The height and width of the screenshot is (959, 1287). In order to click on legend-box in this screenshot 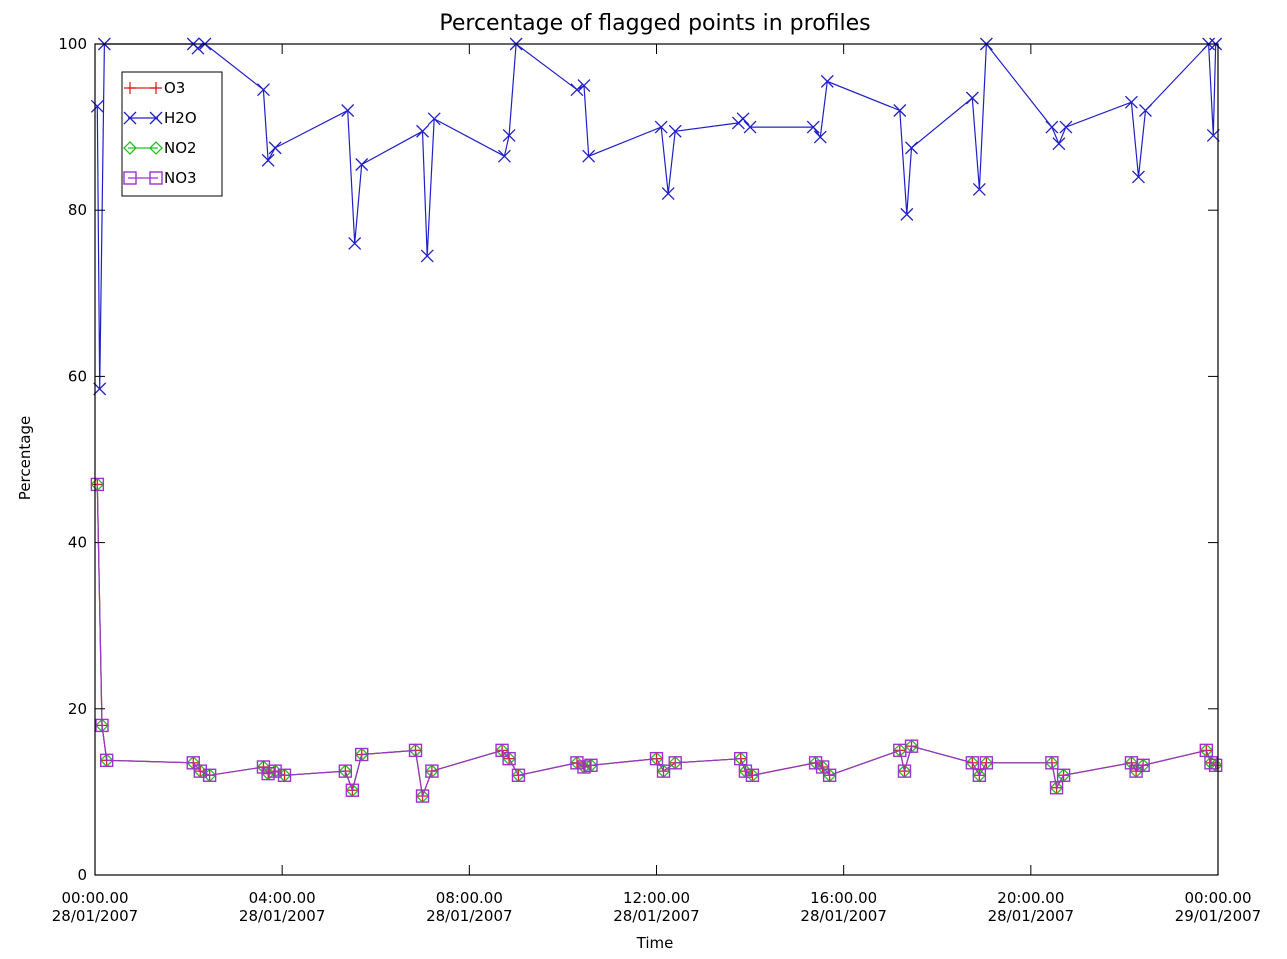, I will do `click(172, 134)`.